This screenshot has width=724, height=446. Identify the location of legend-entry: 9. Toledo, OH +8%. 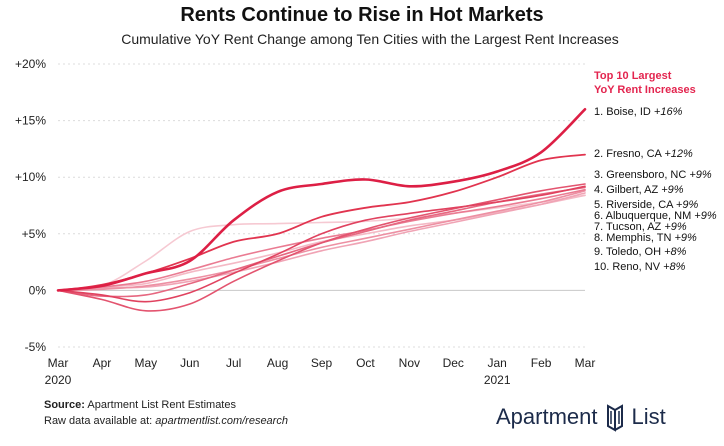
(640, 252).